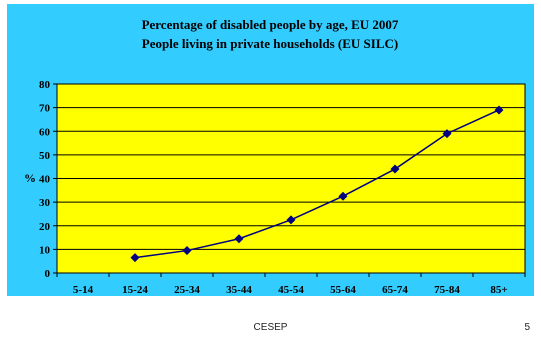  Describe the element at coordinates (187, 290) in the screenshot. I see `x-tick-label: 25-34` at that location.